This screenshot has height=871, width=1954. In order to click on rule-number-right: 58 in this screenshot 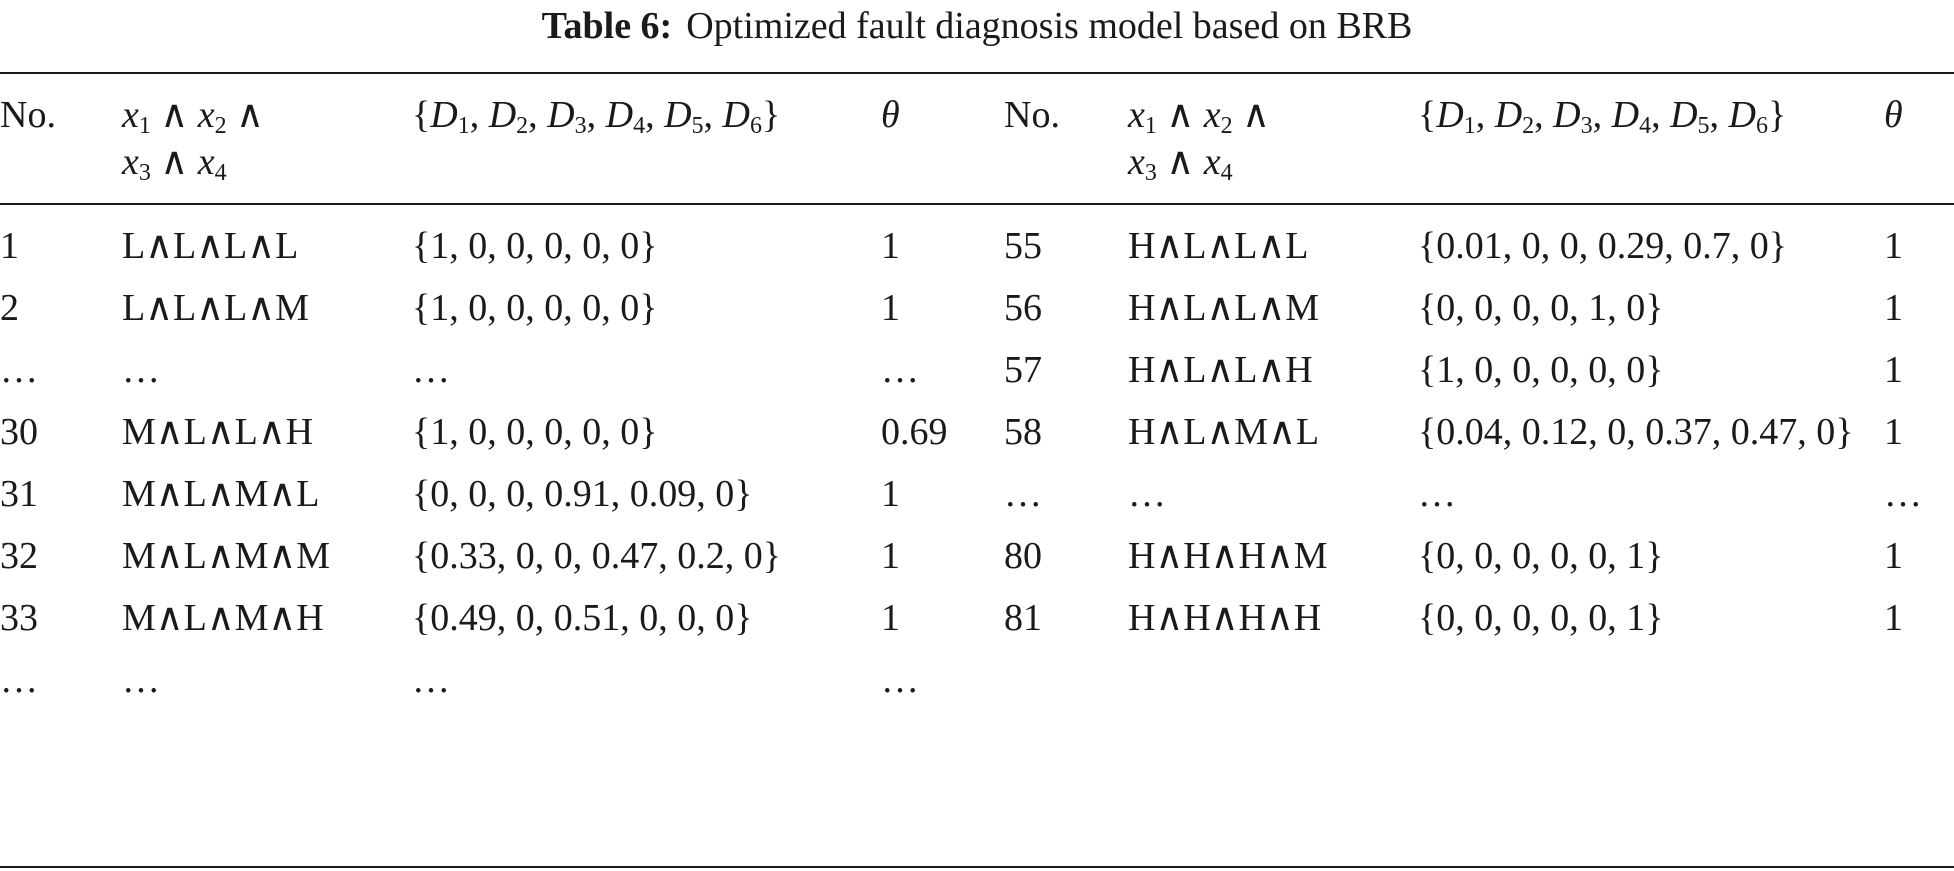, I will do `click(1023, 432)`.